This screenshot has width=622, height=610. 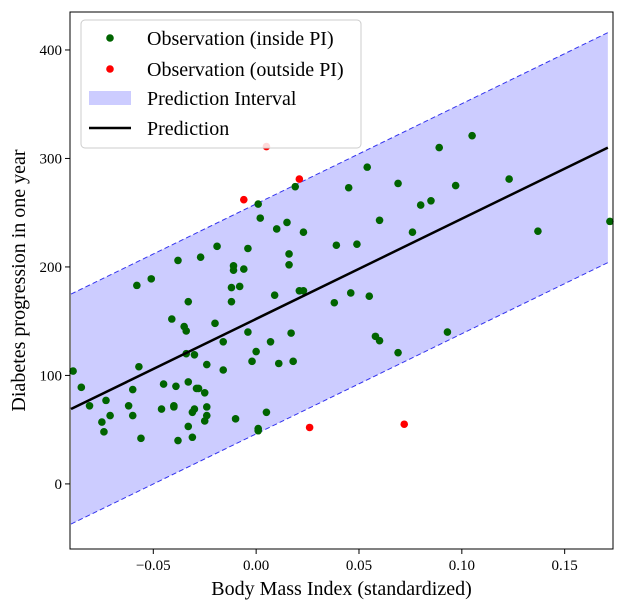 What do you see at coordinates (462, 566) in the screenshot?
I see `x-tick-label: 0.10` at bounding box center [462, 566].